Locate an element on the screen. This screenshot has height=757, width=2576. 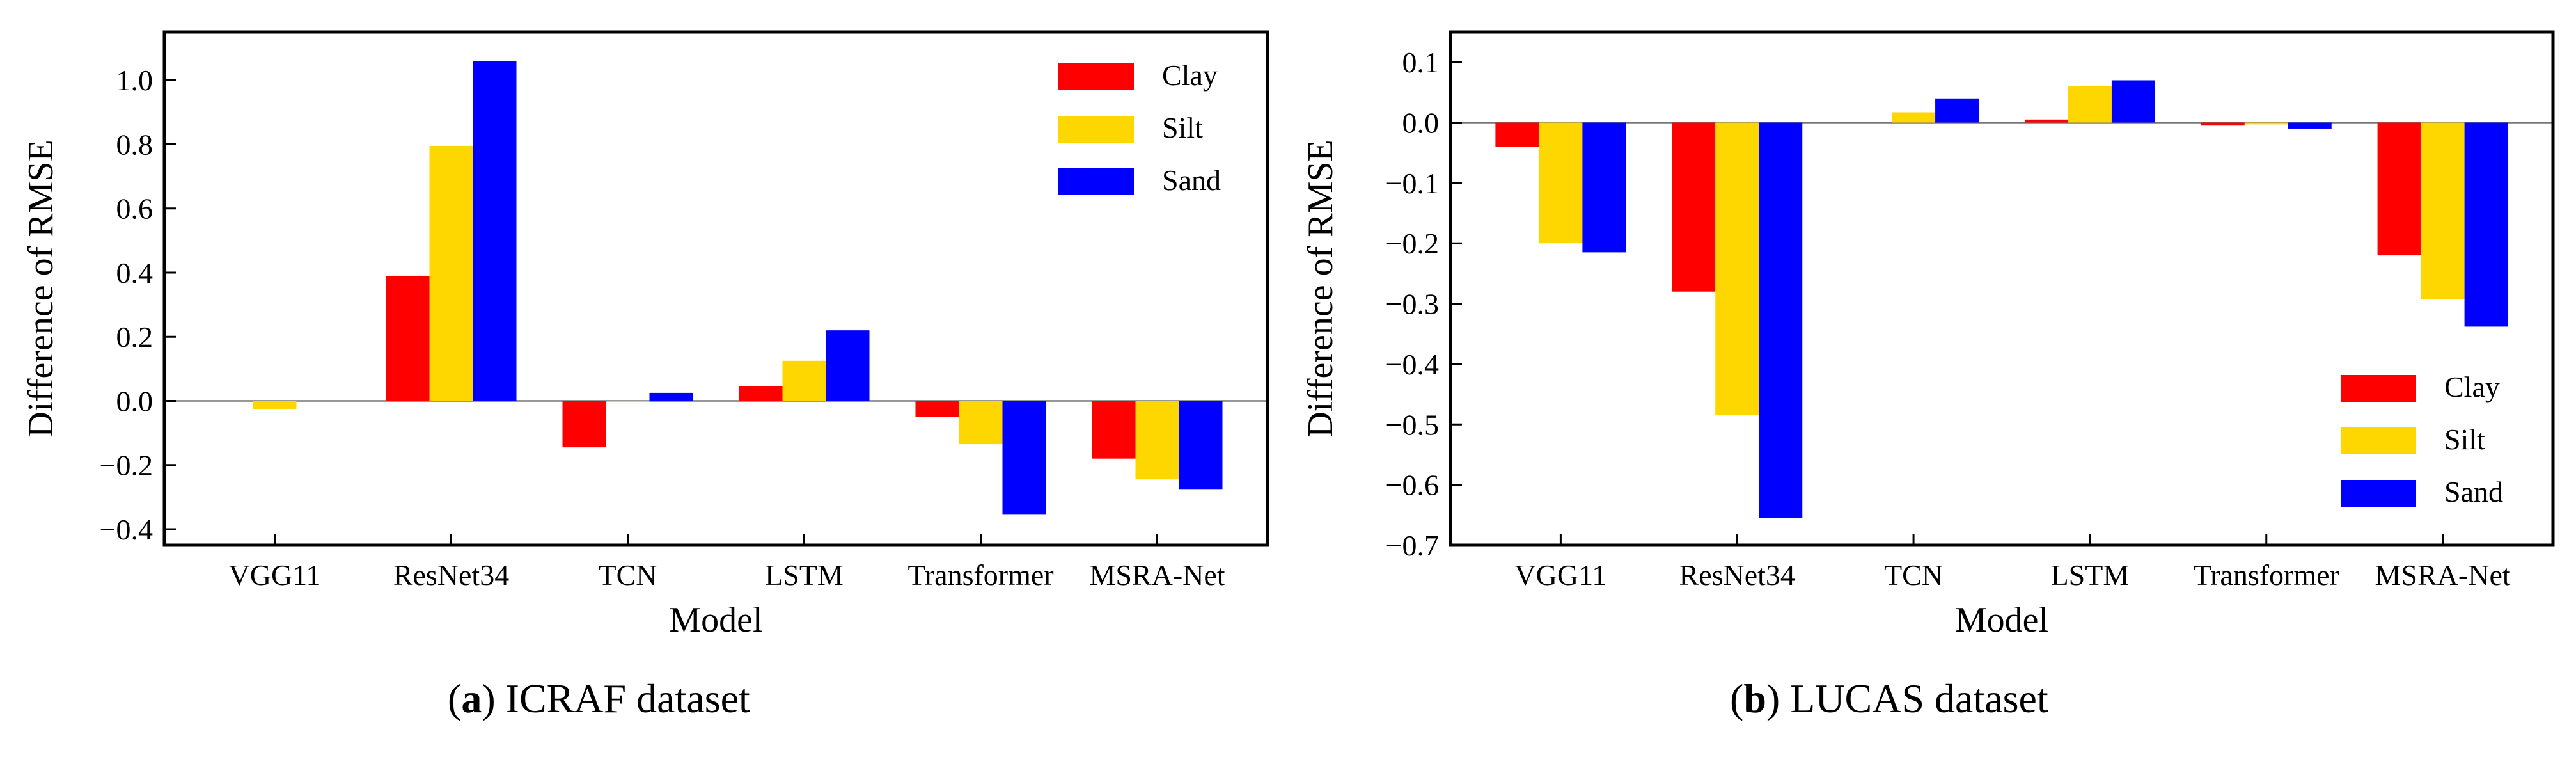
y-tick-label: 0.2 is located at coordinates (134, 337).